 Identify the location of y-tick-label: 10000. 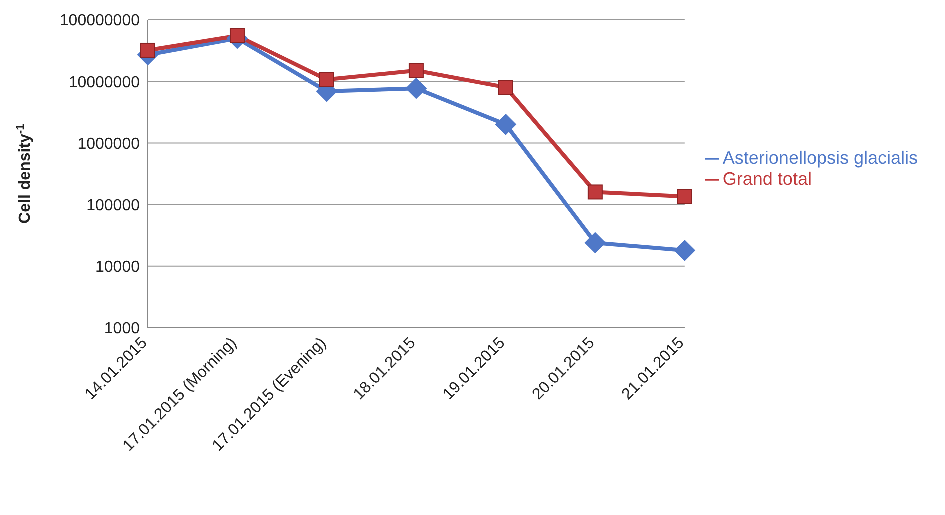
(118, 267).